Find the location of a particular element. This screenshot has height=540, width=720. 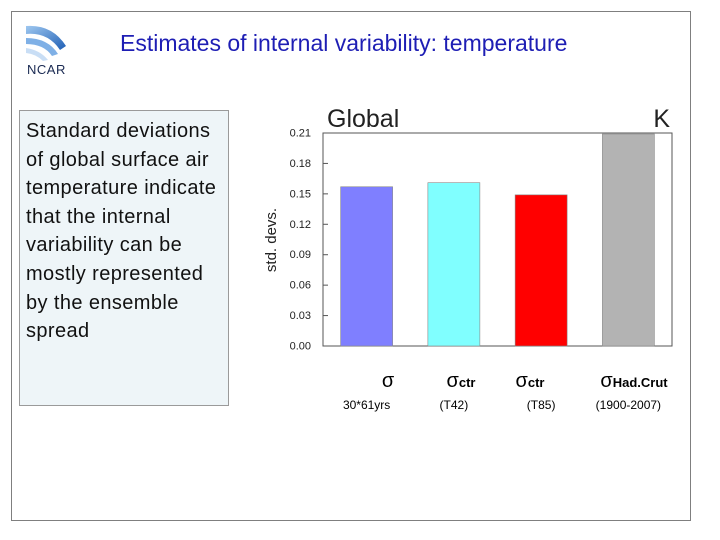

category-label-4: σHad.Crut is located at coordinates (634, 381).